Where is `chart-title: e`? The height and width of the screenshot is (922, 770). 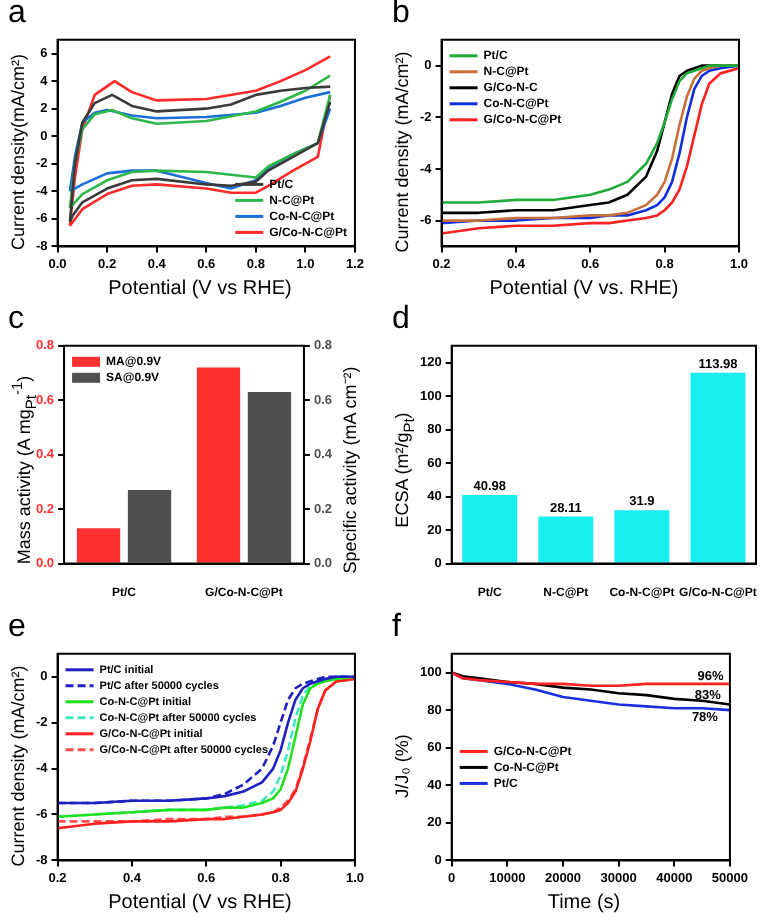
chart-title: e is located at coordinates (17, 628).